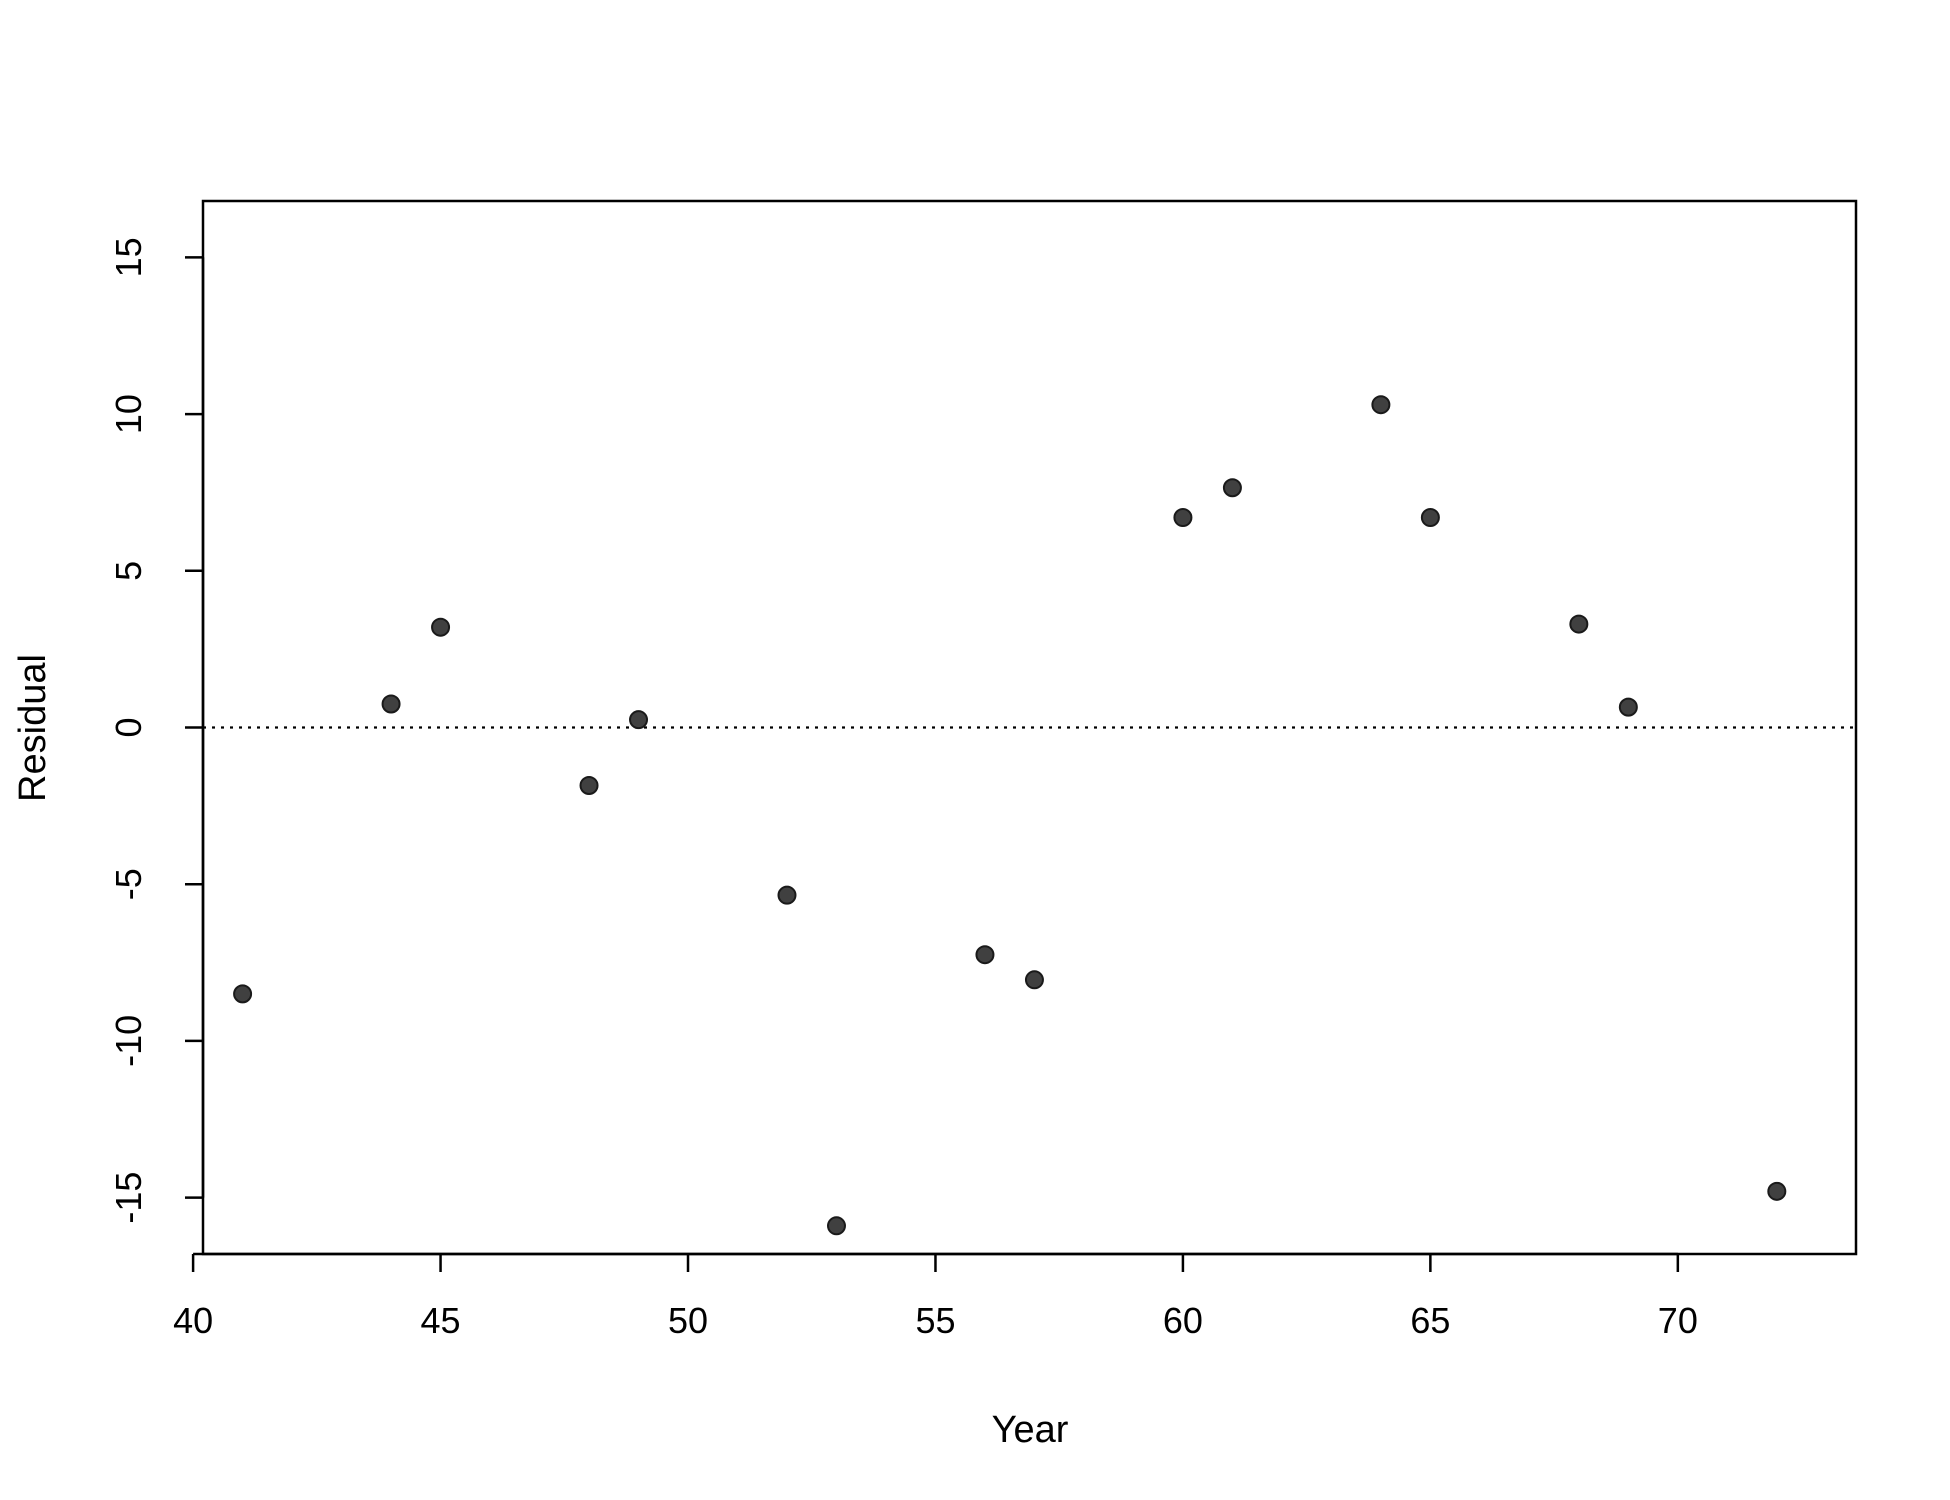  What do you see at coordinates (935, 1296) in the screenshot?
I see `x-axis: 40 45 50 55 60 65 70` at bounding box center [935, 1296].